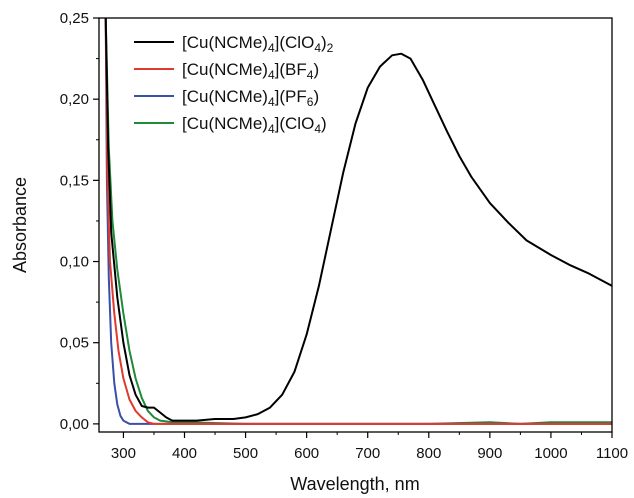 The image size is (634, 498). Describe the element at coordinates (74, 262) in the screenshot. I see `y-tick-label: 0,10` at that location.